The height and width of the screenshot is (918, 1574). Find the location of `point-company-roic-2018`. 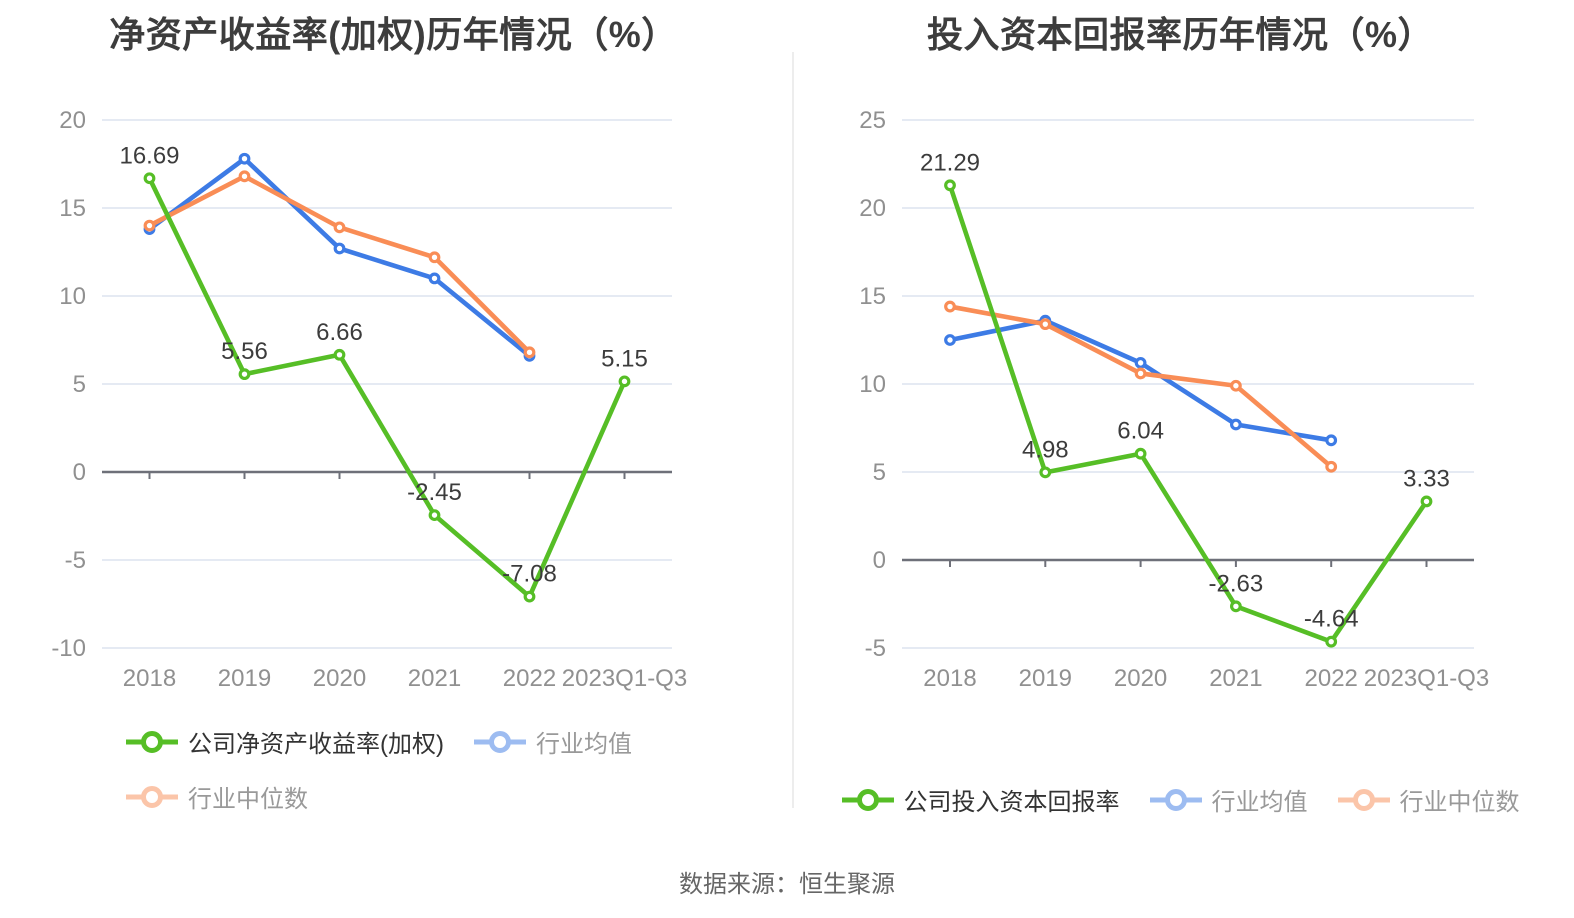

point-company-roic-2018 is located at coordinates (950, 185).